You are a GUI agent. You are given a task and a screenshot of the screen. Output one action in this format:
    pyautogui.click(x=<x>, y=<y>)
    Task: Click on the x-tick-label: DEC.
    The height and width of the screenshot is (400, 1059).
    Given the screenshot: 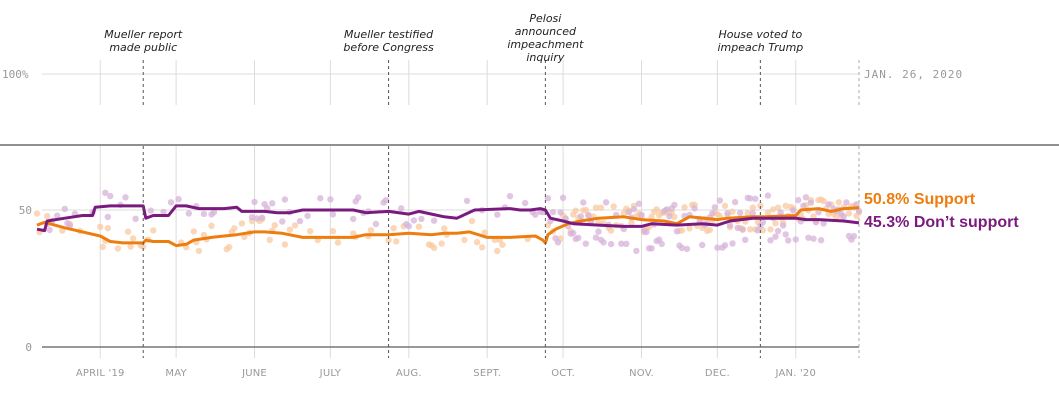 What is the action you would take?
    pyautogui.click(x=717, y=373)
    